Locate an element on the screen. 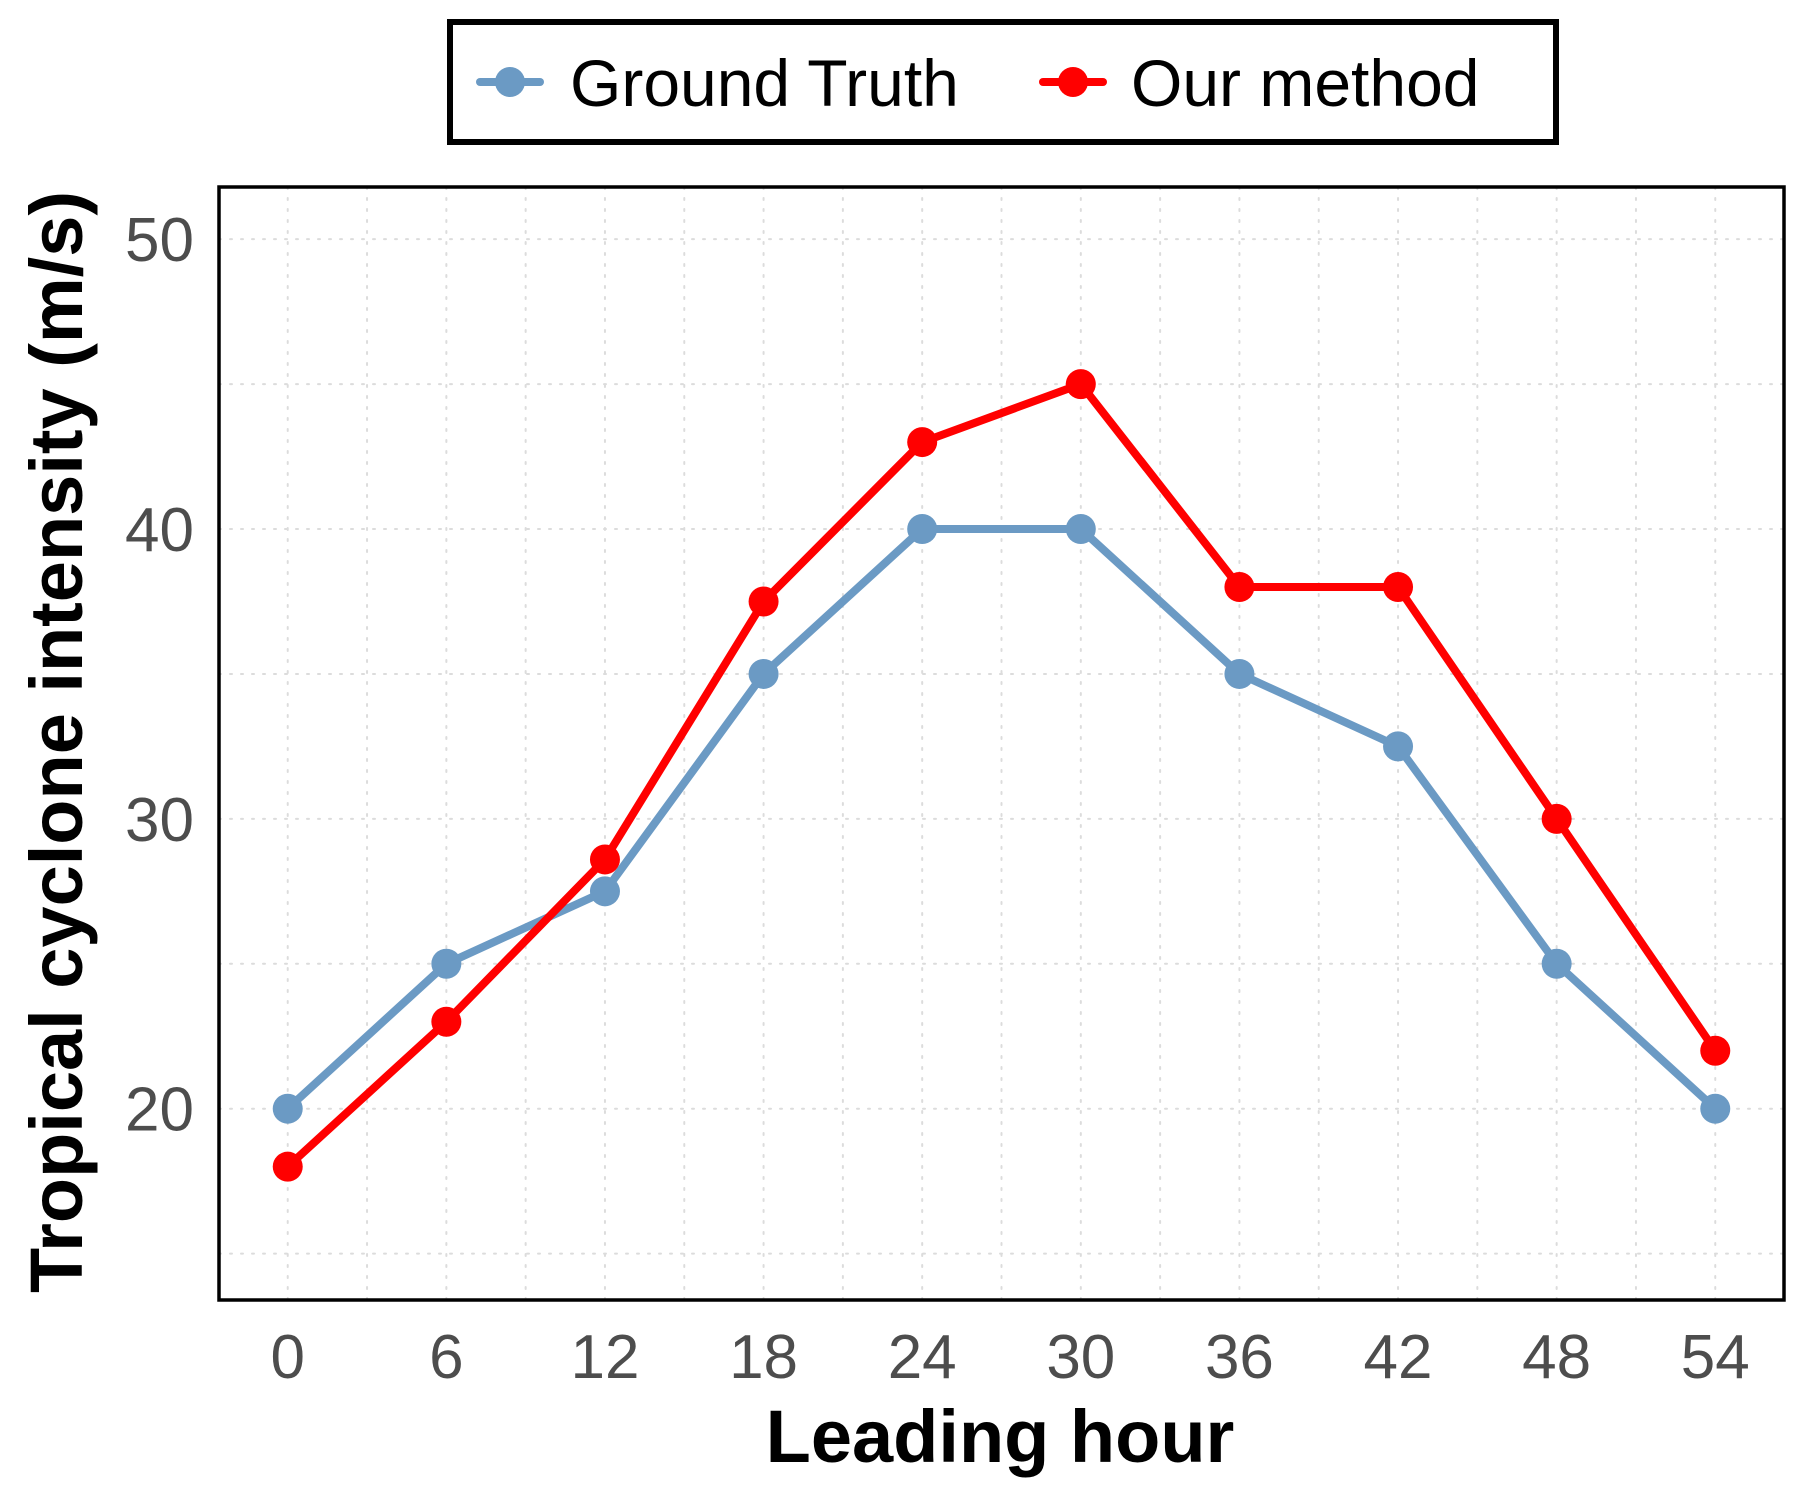 The height and width of the screenshot is (1500, 1800). x-axis-ticks: 0 6 12 18 24 30 36 42 48 54 is located at coordinates (1009, 1357).